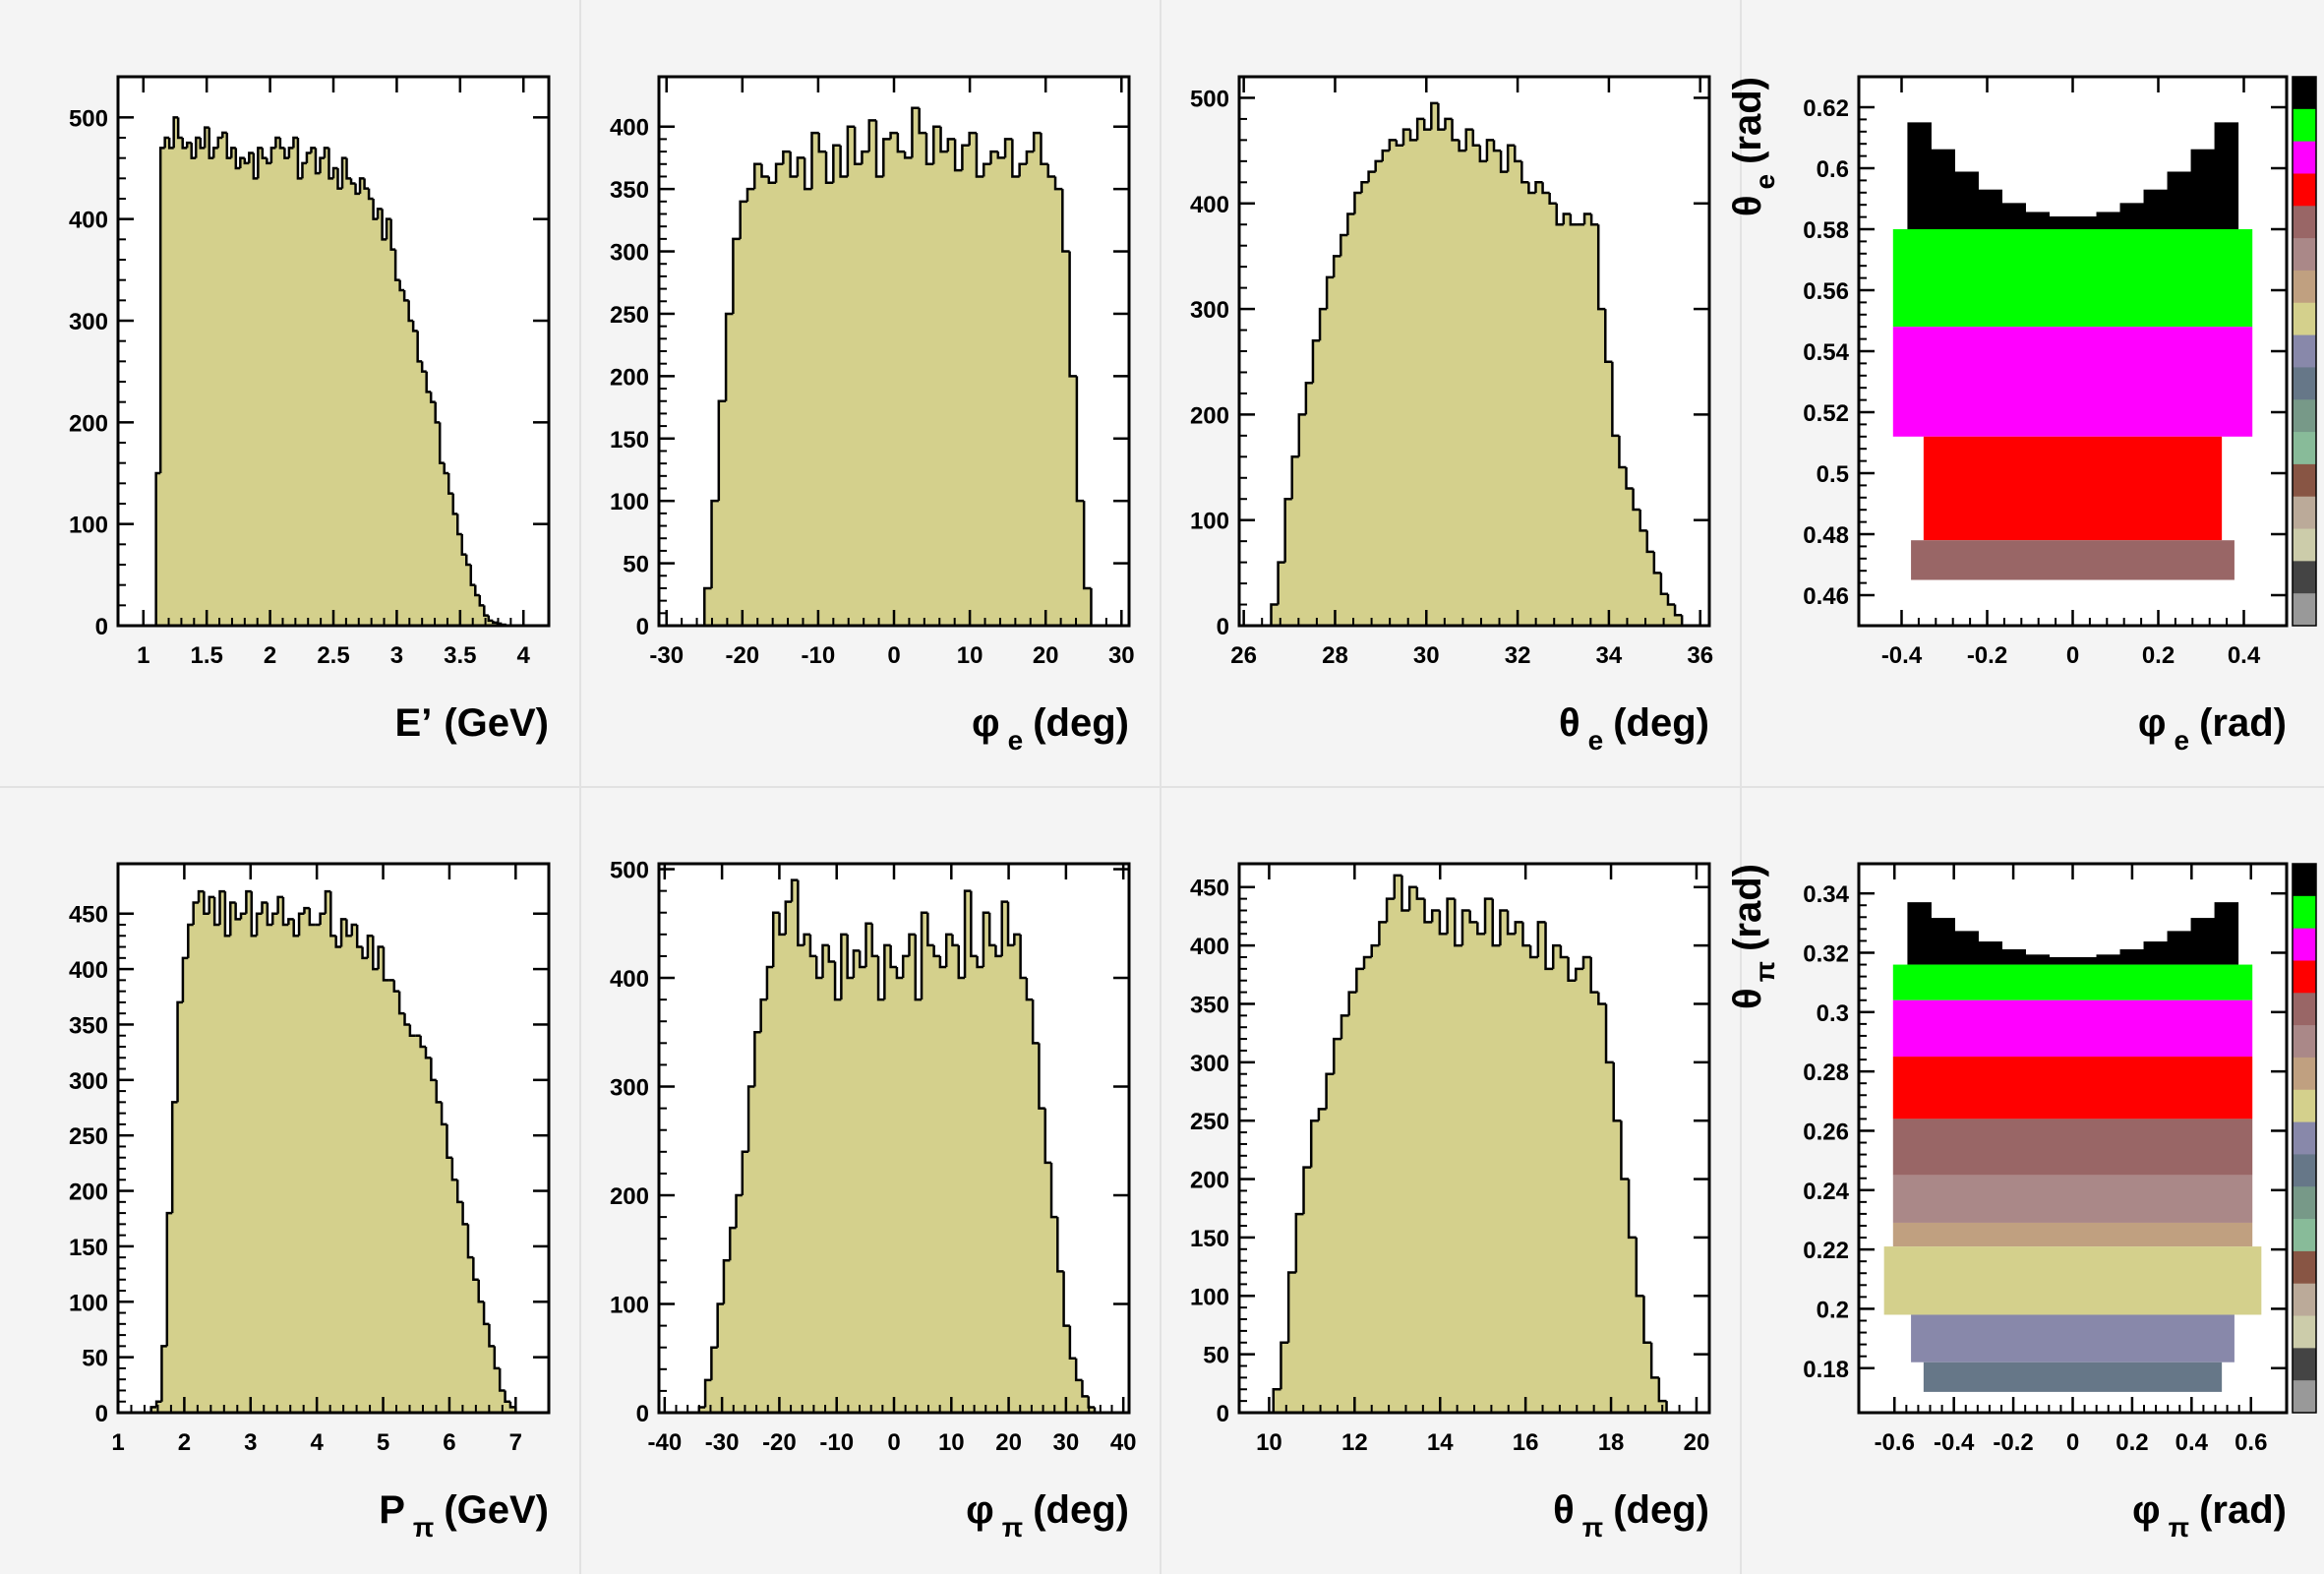 The width and height of the screenshot is (2324, 1574). Describe the element at coordinates (101, 627) in the screenshot. I see `y-tick-label: 0` at that location.